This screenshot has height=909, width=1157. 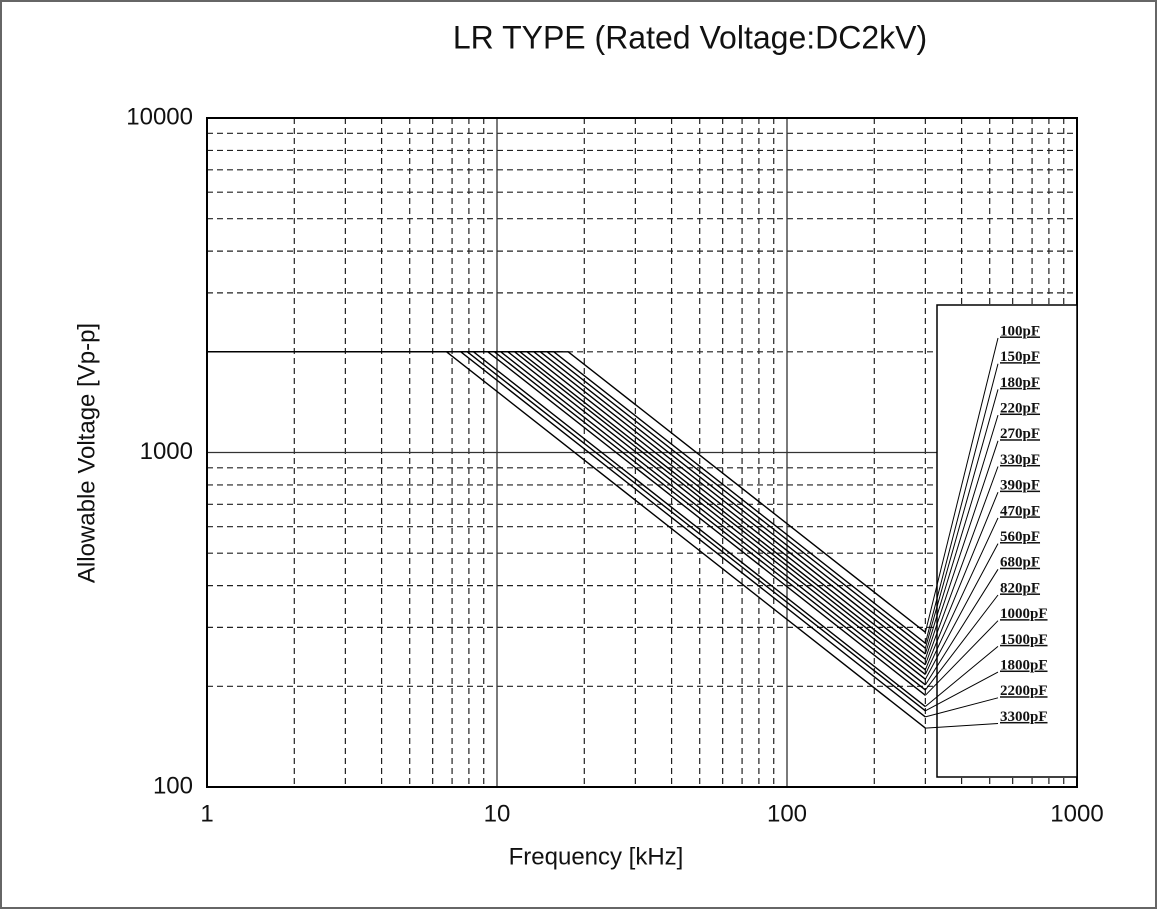 I want to click on legend-label: 330pF, so click(x=1020, y=460).